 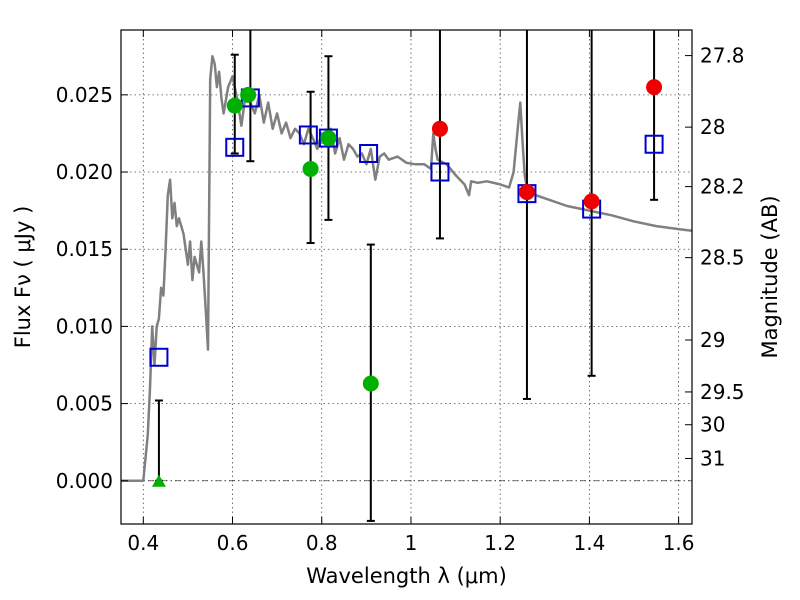 I want to click on x-tick-label: 1.2, so click(x=500, y=543).